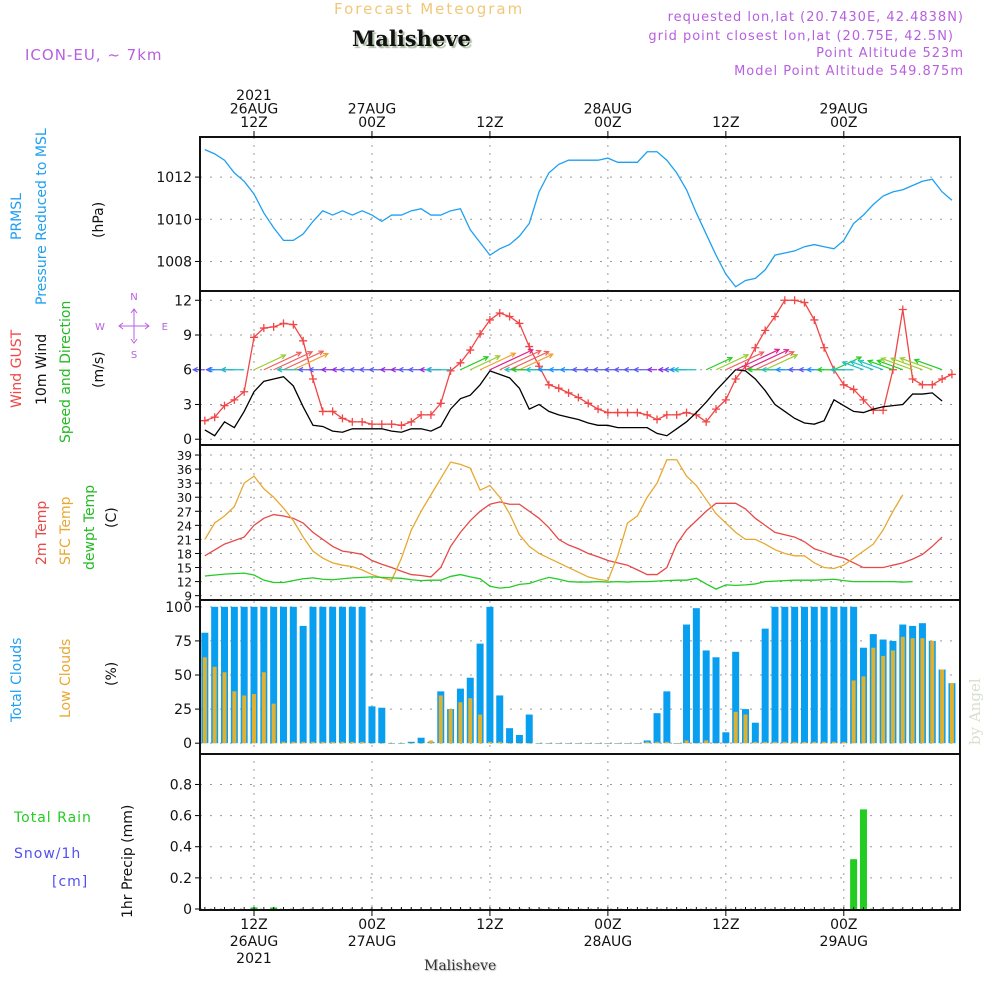 Image resolution: width=1000 pixels, height=1000 pixels. What do you see at coordinates (184, 540) in the screenshot?
I see `y-tick-label-temp: 21` at bounding box center [184, 540].